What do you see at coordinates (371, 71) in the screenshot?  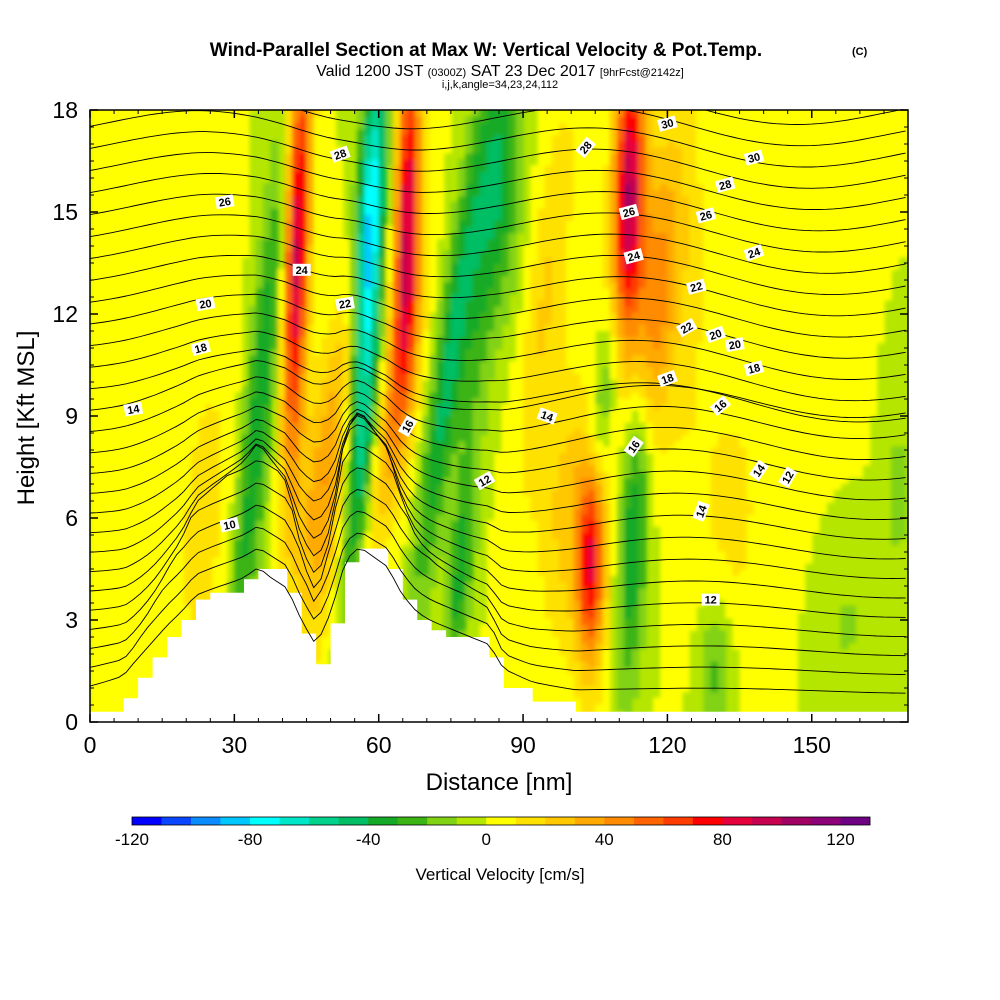 I see `subtitle-valid: Valid 1200 JST` at bounding box center [371, 71].